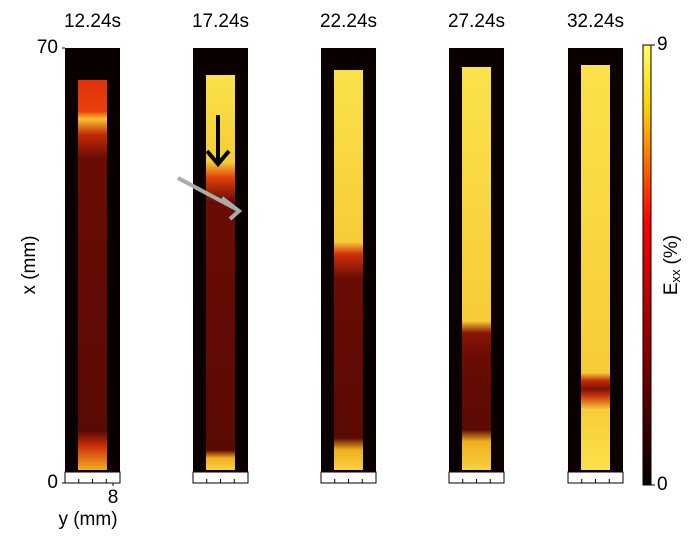  I want to click on colorbar-tick-label: 0, so click(662, 484).